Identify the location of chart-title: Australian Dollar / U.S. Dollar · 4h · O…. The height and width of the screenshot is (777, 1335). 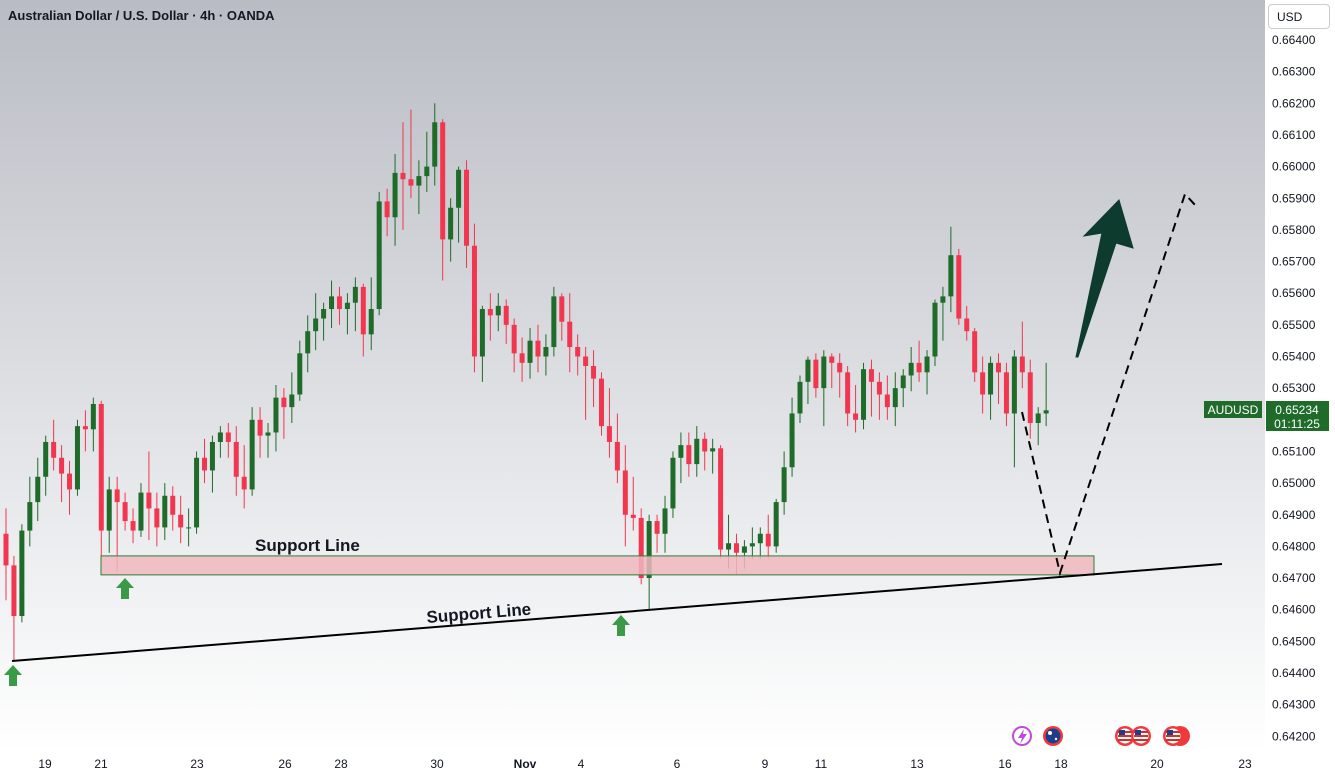
(141, 15).